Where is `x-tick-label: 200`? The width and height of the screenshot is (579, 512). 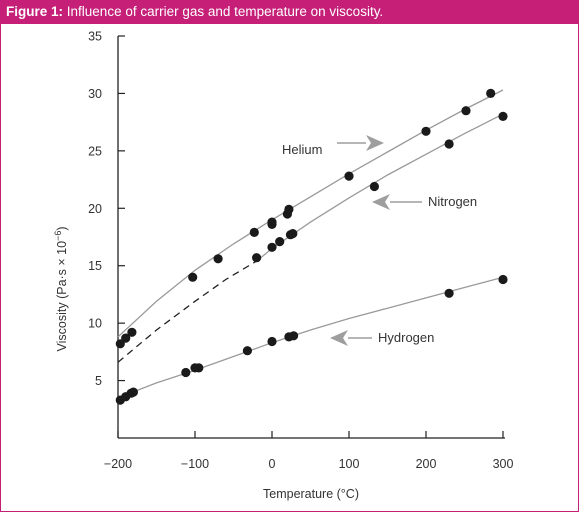 x-tick-label: 200 is located at coordinates (426, 464).